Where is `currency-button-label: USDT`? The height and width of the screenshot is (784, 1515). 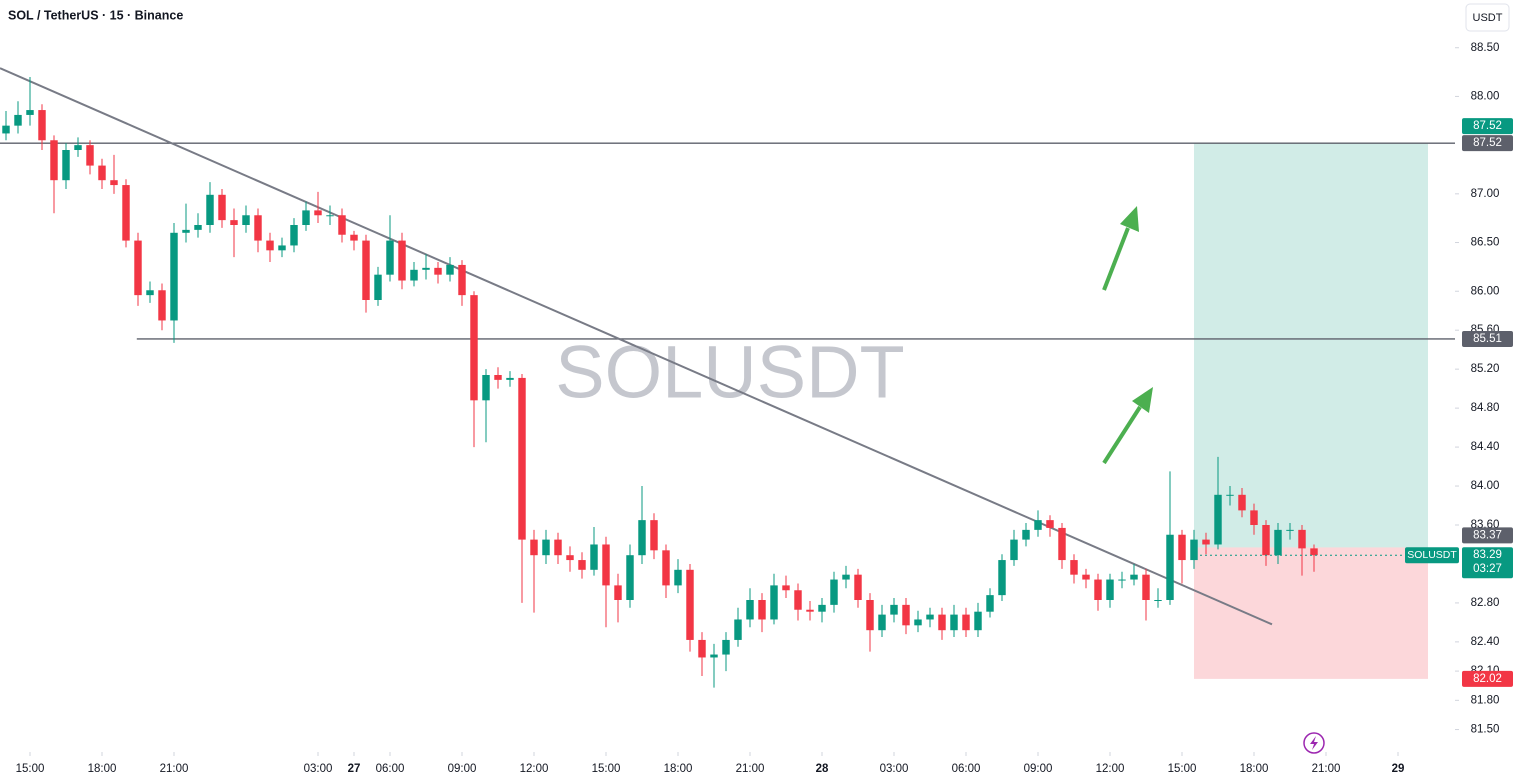 currency-button-label: USDT is located at coordinates (1488, 18).